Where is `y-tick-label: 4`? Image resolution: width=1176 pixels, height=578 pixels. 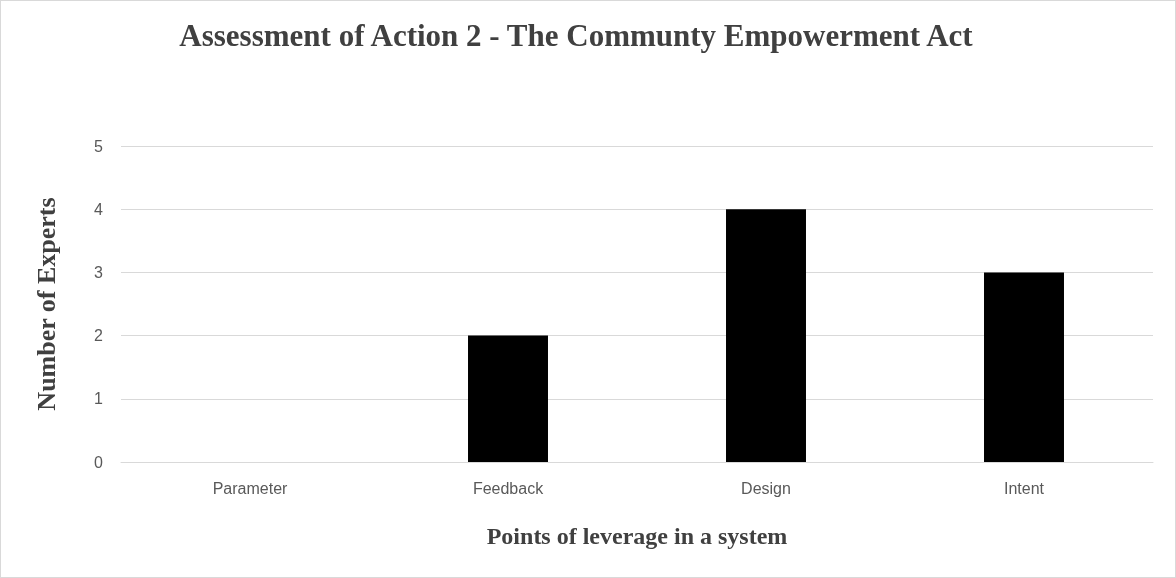 y-tick-label: 4 is located at coordinates (99, 209).